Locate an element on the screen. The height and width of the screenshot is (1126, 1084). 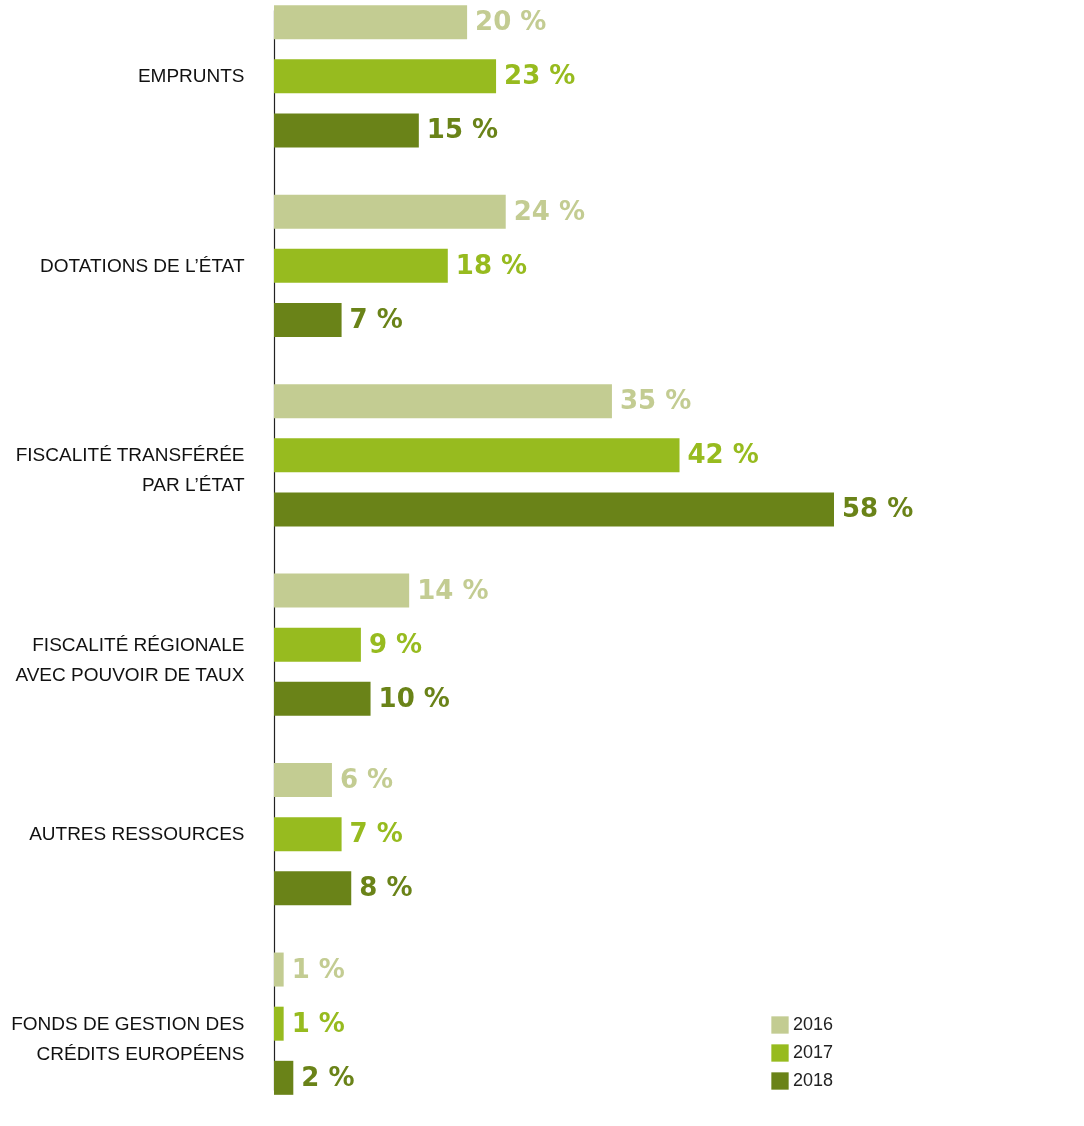
y-tick-label: DOTATIONS DE L’ÉTAT is located at coordinates (142, 265).